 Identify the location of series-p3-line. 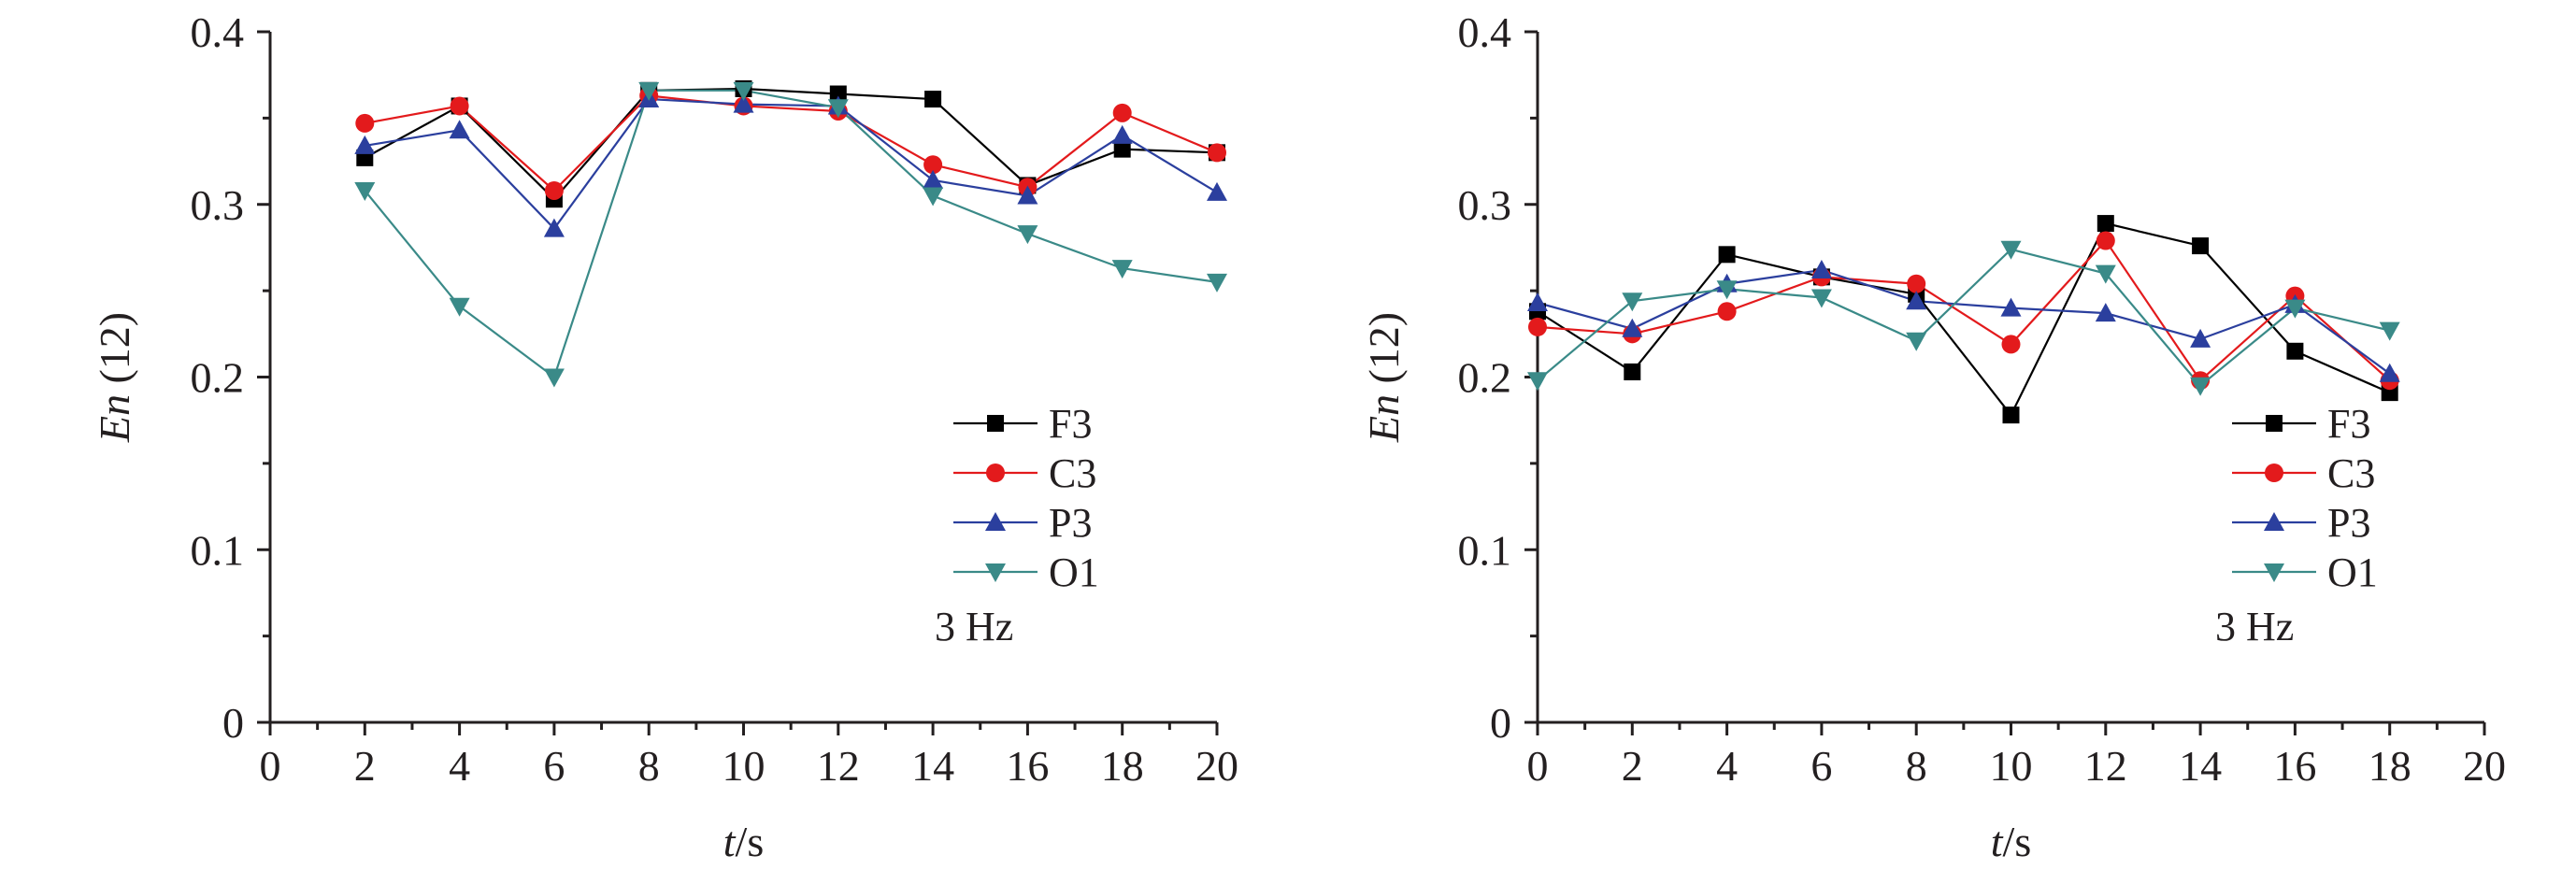
(1964, 321).